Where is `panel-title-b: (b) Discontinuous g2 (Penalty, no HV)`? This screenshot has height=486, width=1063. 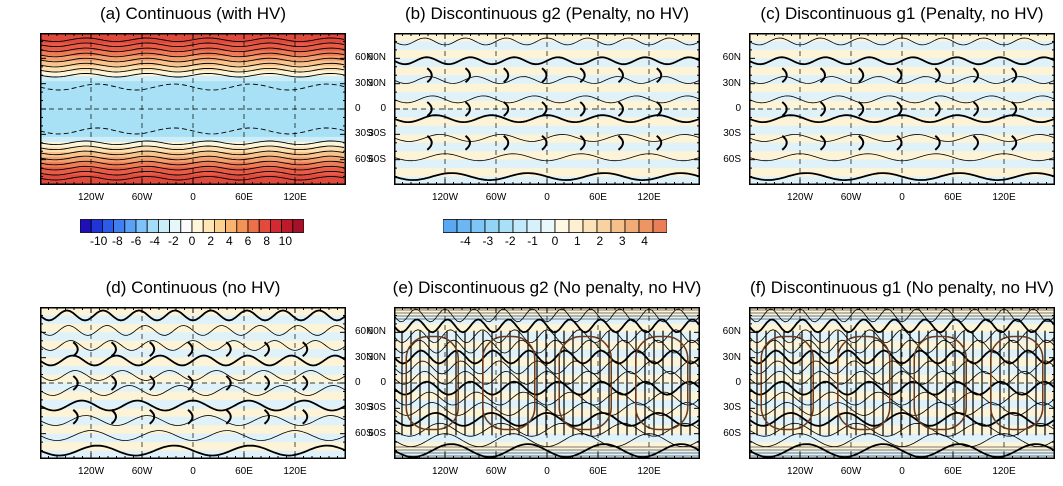
panel-title-b: (b) Discontinuous g2 (Penalty, no HV) is located at coordinates (547, 13).